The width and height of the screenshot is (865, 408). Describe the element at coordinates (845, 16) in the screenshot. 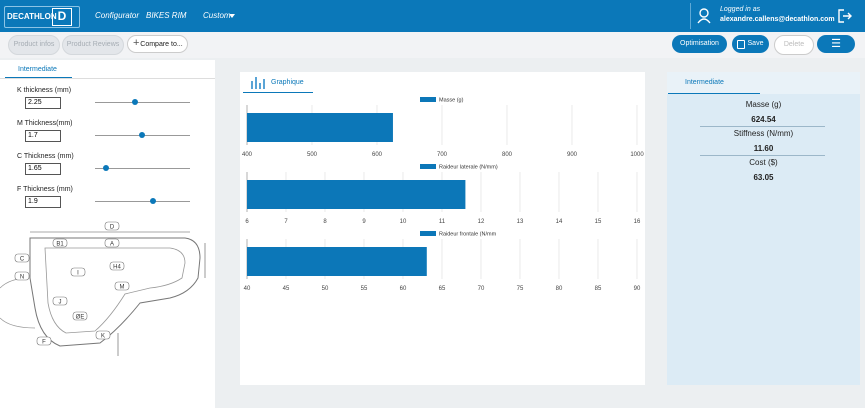

I see `logout-icon` at that location.